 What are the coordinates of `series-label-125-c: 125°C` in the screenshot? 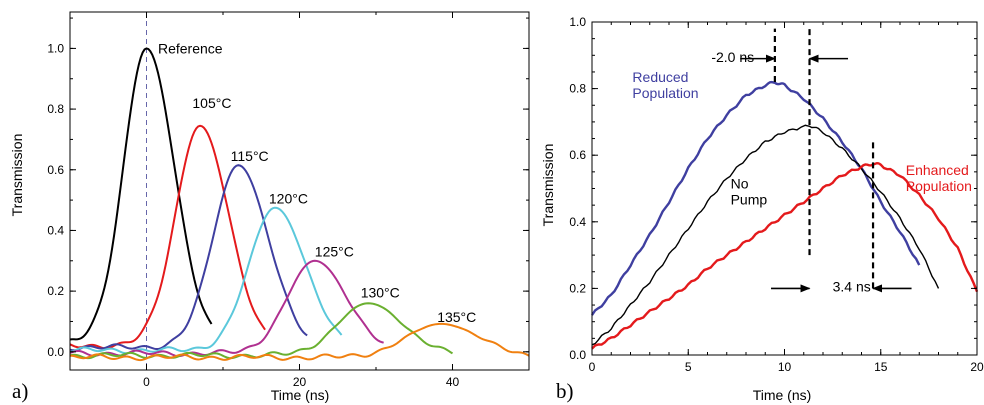 It's located at (334, 252).